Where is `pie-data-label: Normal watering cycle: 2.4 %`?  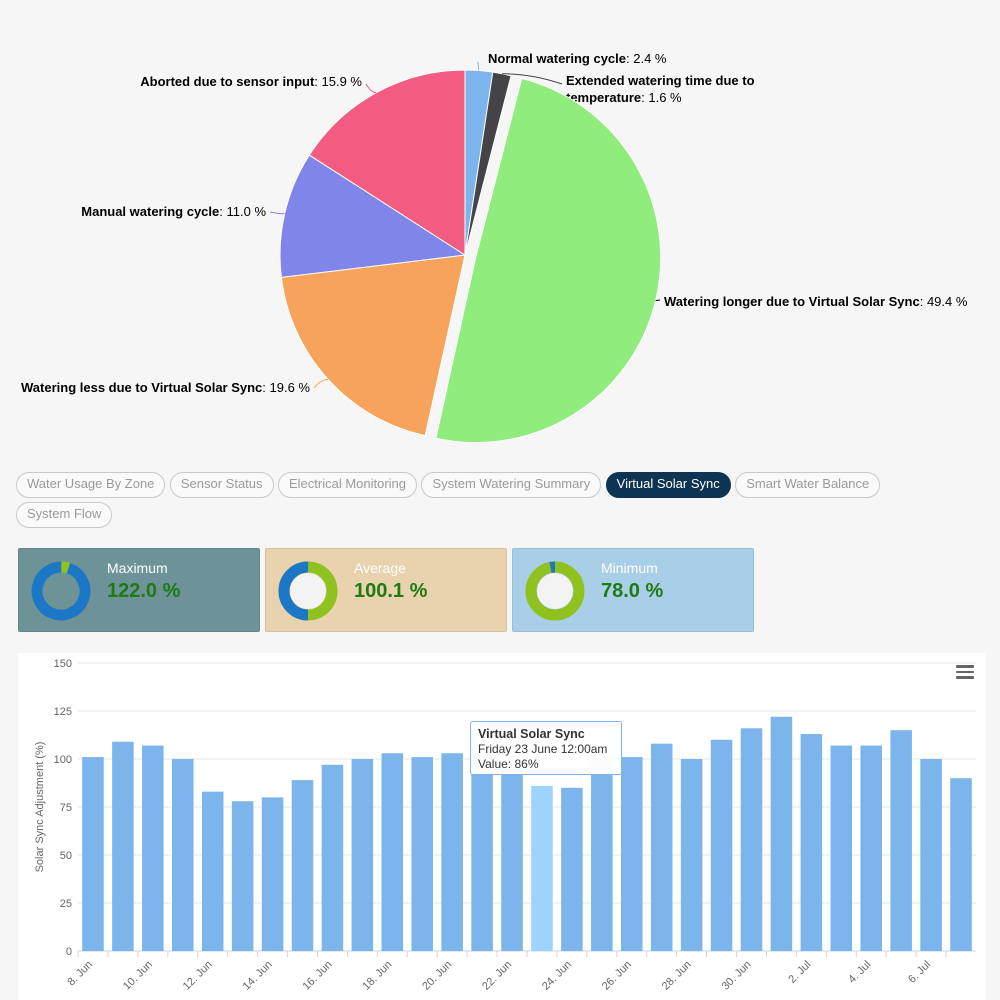 pie-data-label: Normal watering cycle: 2.4 % is located at coordinates (577, 58).